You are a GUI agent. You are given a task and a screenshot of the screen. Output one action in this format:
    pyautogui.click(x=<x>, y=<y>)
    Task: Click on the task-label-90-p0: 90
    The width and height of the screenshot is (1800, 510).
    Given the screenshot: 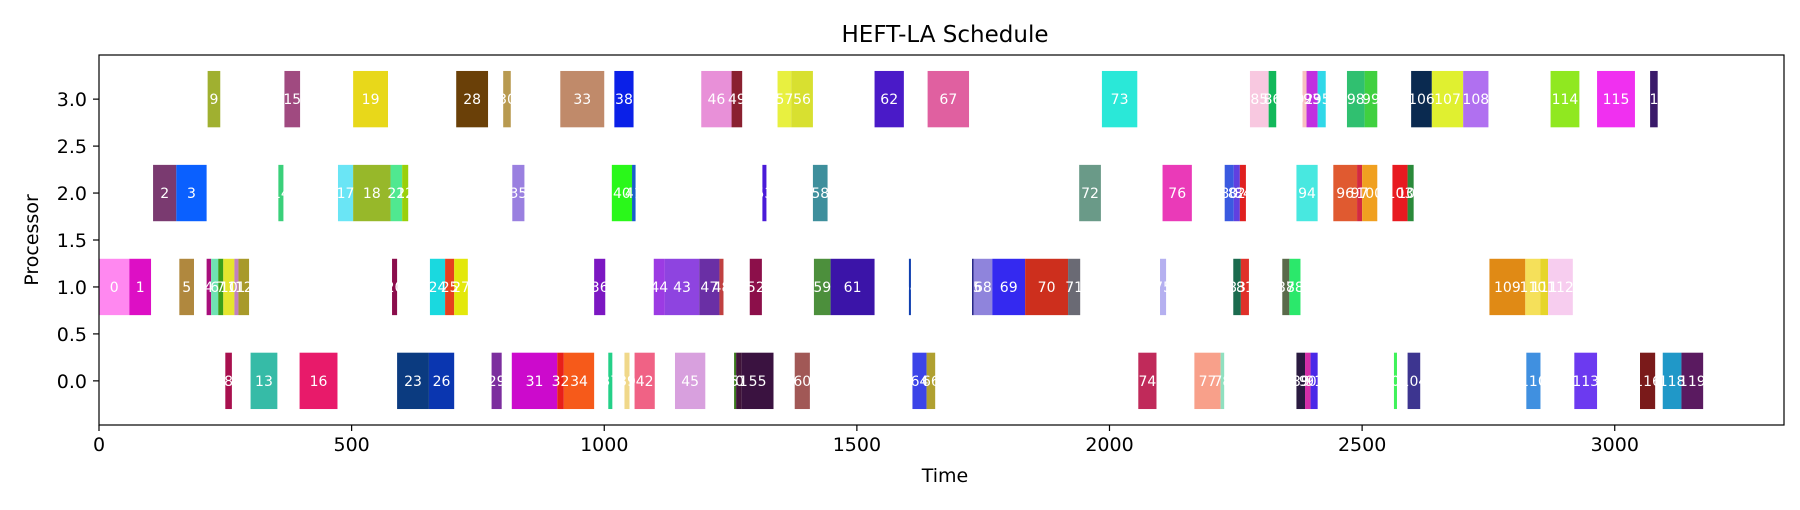 What is the action you would take?
    pyautogui.click(x=1308, y=382)
    